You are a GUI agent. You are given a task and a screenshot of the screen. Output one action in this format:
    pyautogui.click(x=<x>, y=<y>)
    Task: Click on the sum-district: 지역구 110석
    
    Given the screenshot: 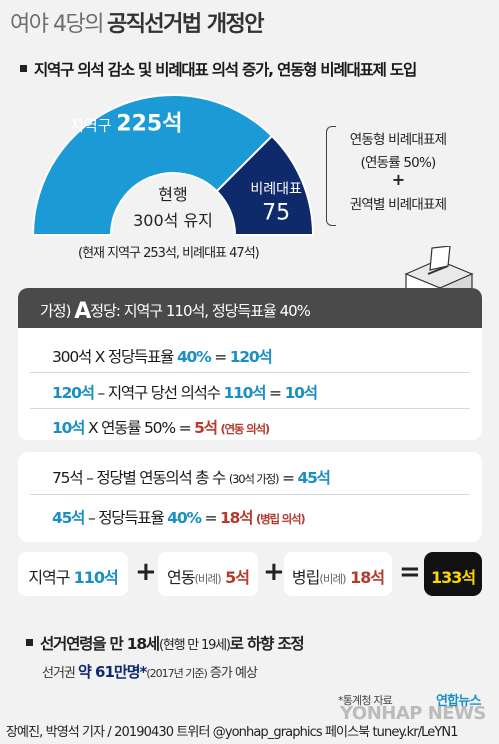 What is the action you would take?
    pyautogui.click(x=73, y=574)
    